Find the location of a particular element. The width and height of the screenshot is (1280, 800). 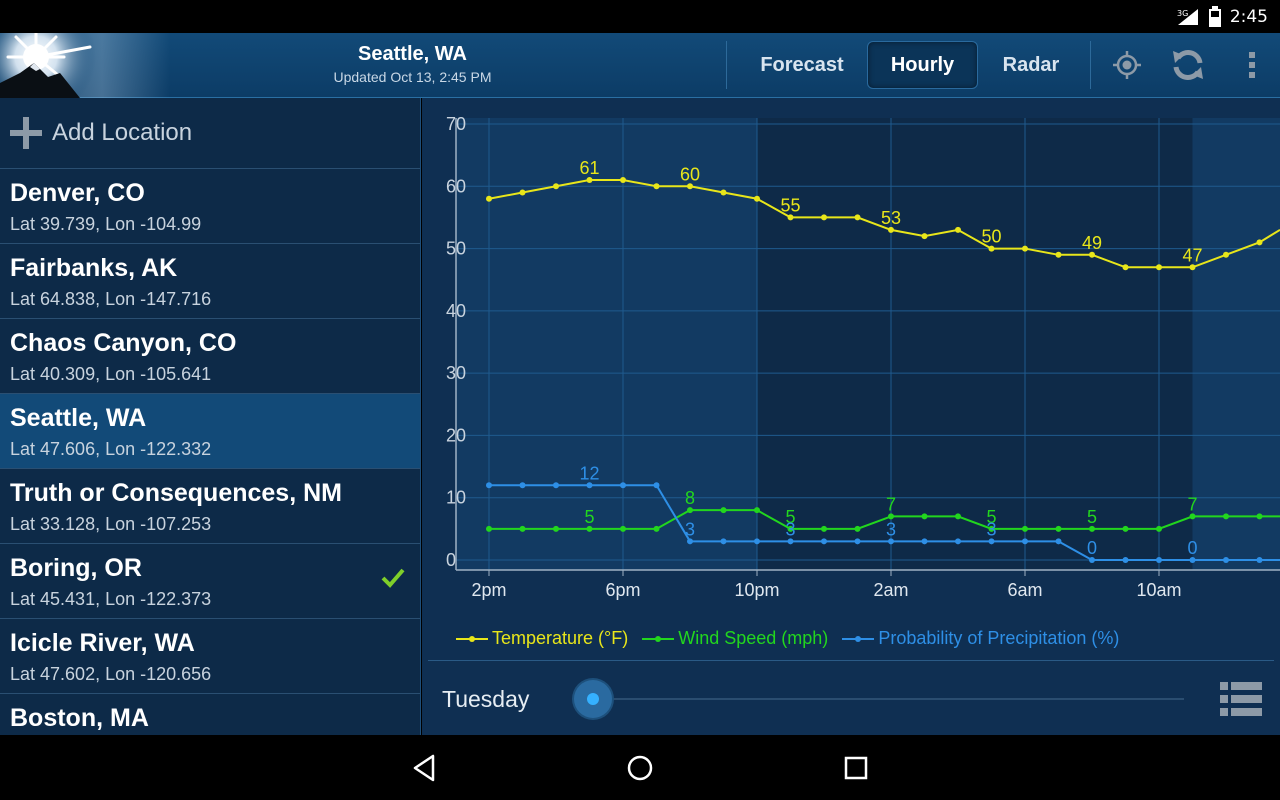

updated-timestamp: Updated Oct 13, 2:45 PM is located at coordinates (412, 77).